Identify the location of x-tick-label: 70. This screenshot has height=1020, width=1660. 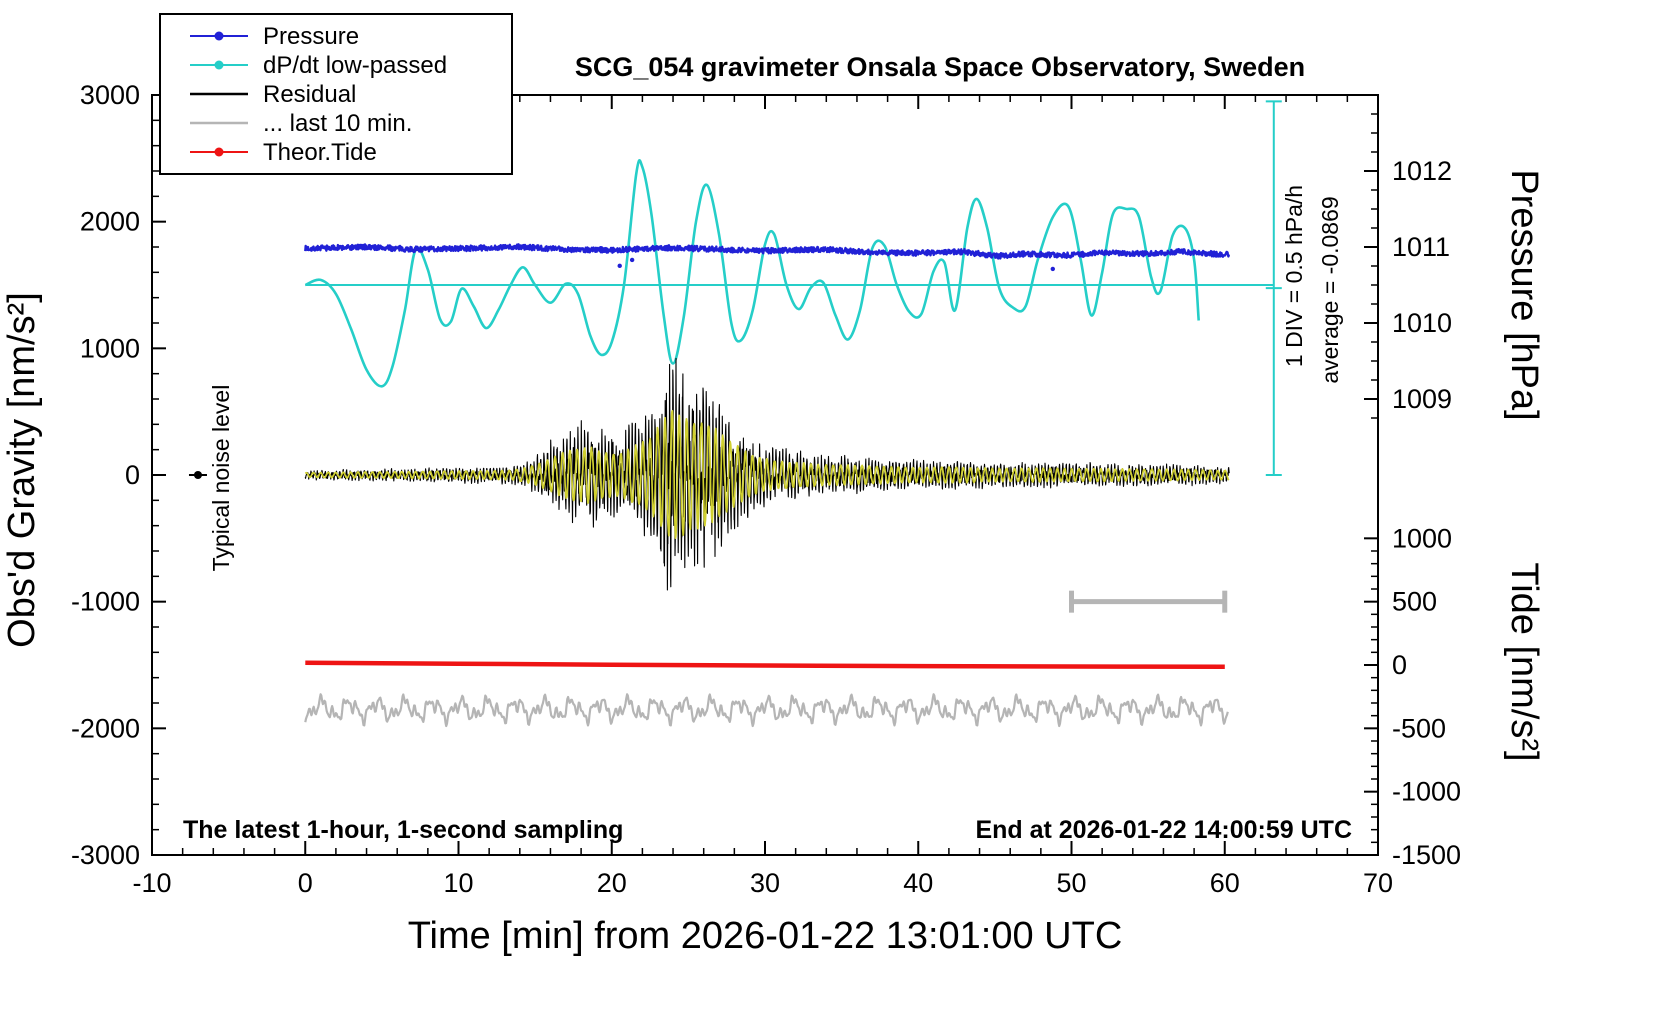
(1378, 883).